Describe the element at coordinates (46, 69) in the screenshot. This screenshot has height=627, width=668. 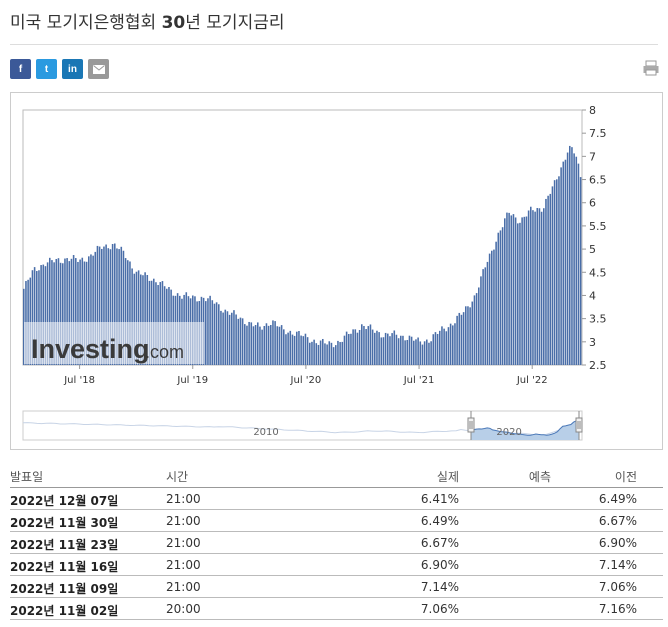
I see `twitter-share-button: t` at that location.